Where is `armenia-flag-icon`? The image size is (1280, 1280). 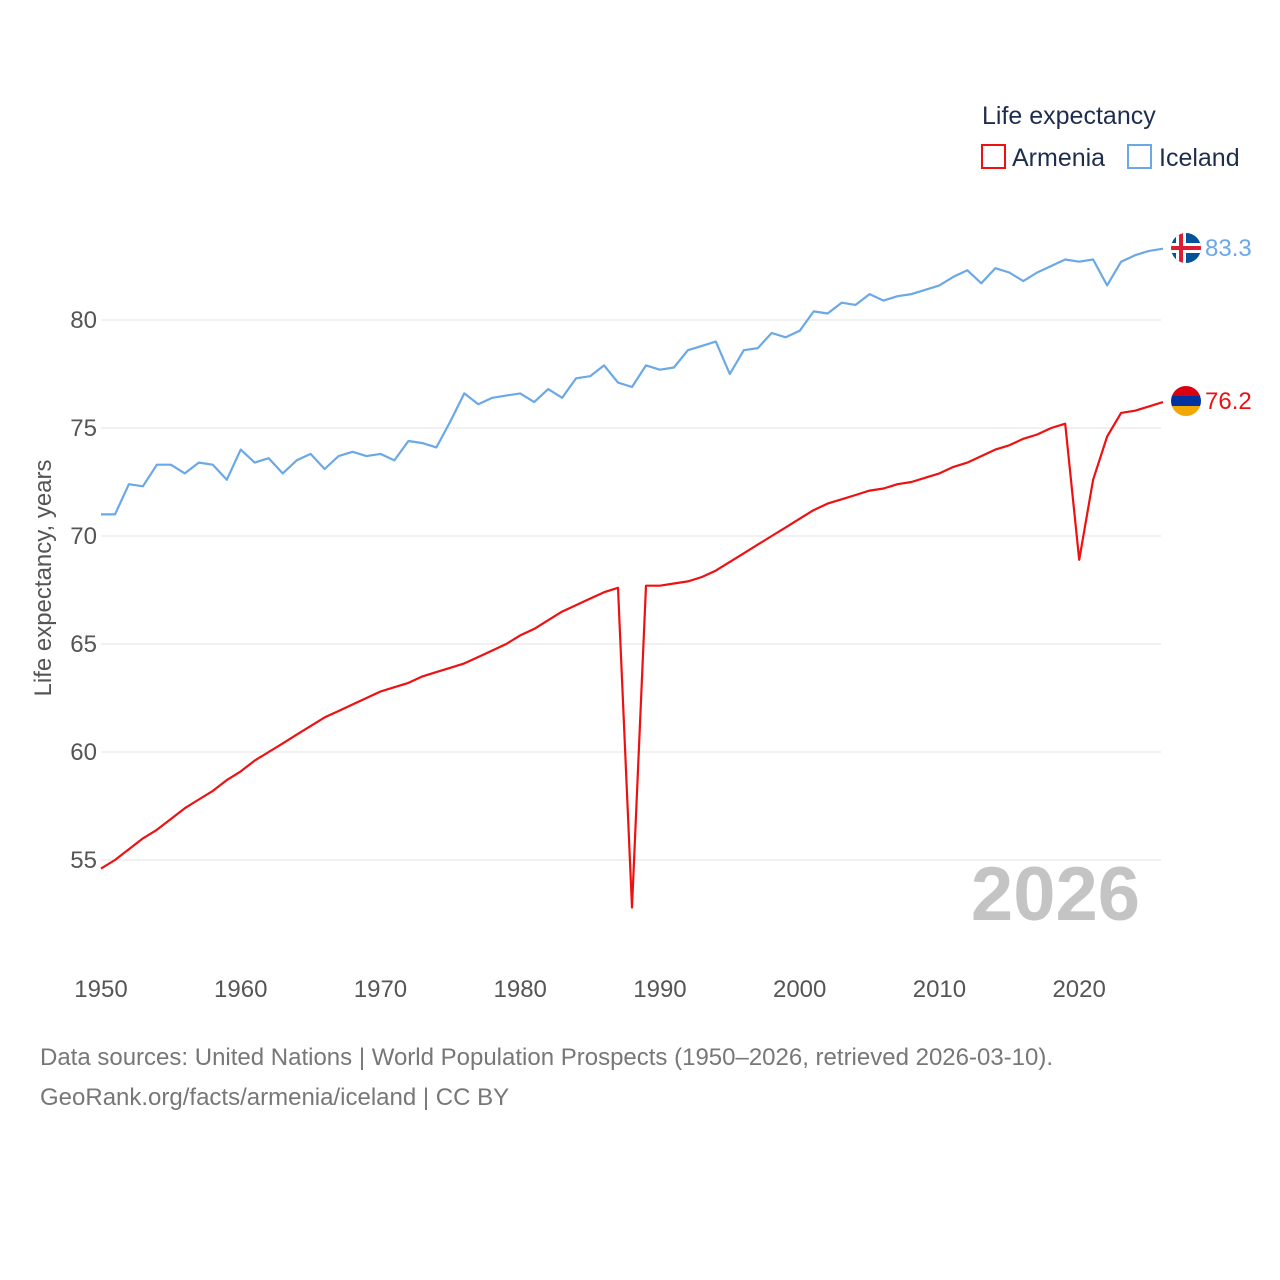
armenia-flag-icon is located at coordinates (1186, 401).